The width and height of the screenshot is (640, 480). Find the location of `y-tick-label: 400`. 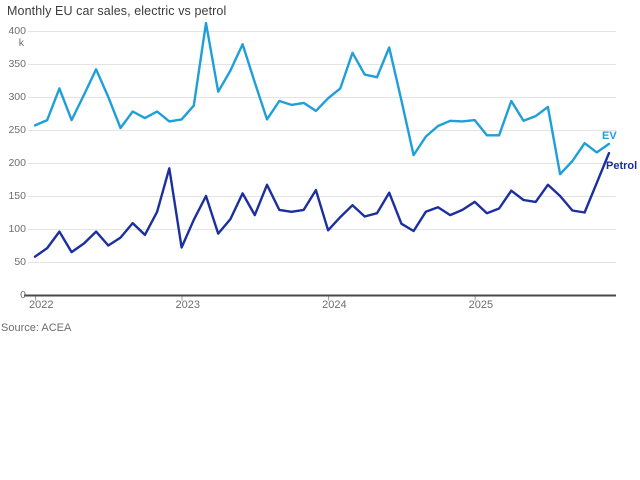

y-tick-label: 400 is located at coordinates (17, 31).